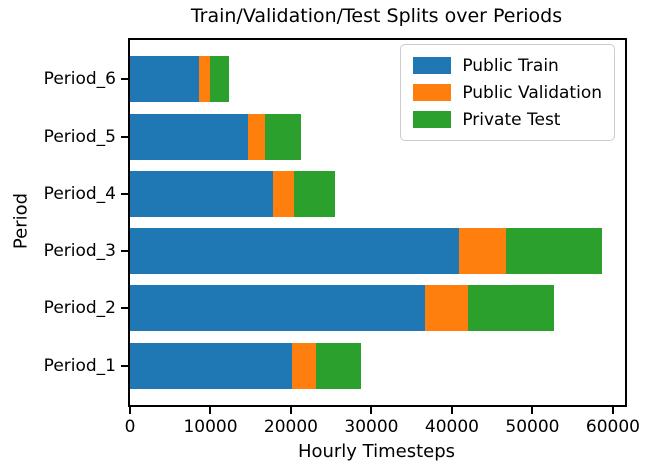 This screenshot has height=467, width=653. Describe the element at coordinates (371, 427) in the screenshot. I see `x-tick-label-30000: 30000` at that location.